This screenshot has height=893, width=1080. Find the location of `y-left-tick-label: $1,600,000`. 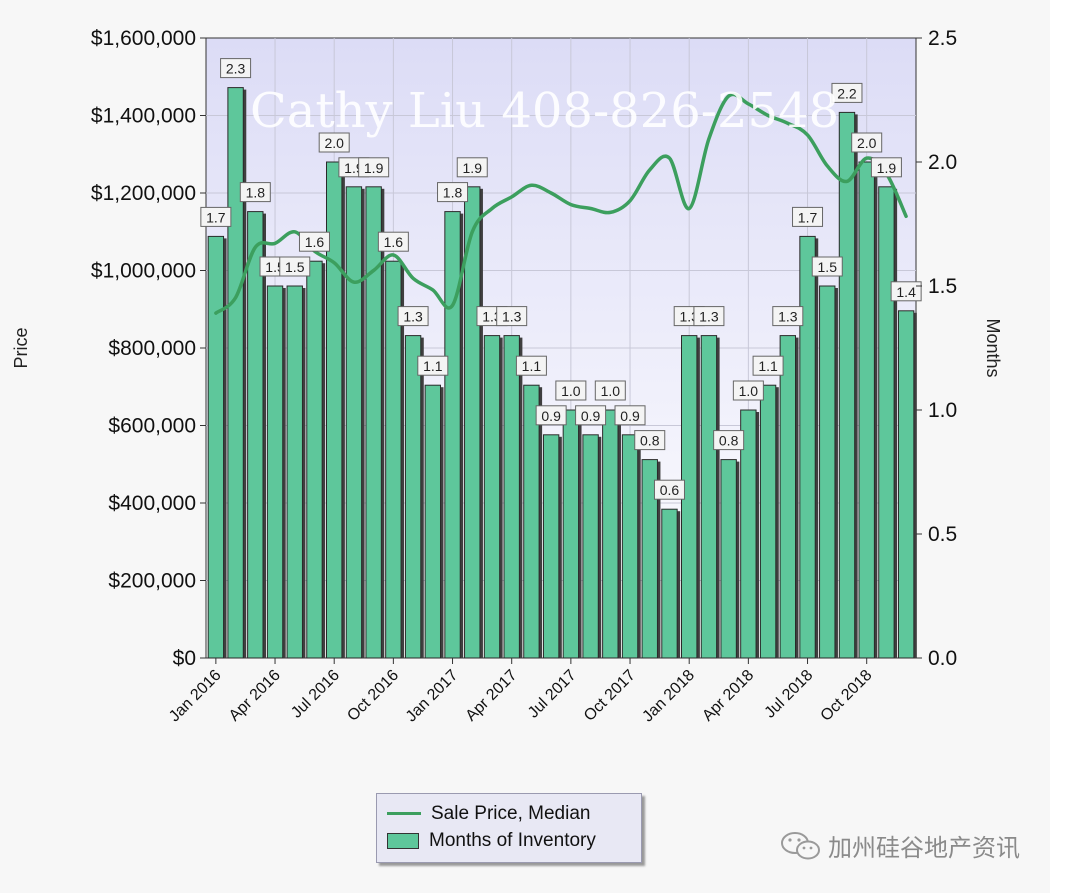

y-left-tick-label: $1,600,000 is located at coordinates (143, 38).